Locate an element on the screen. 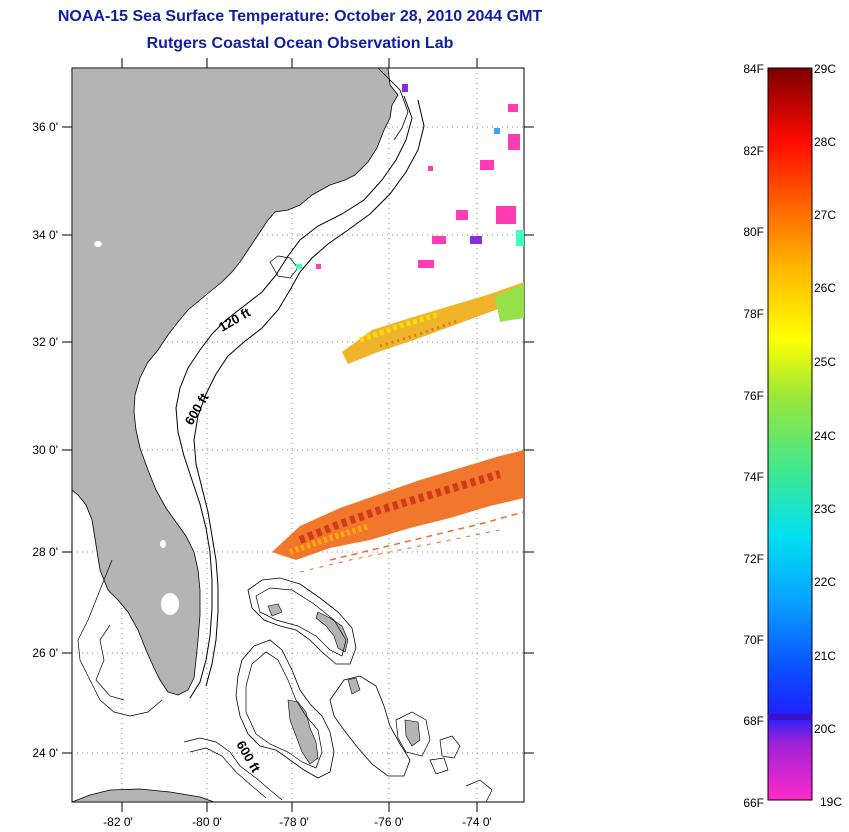 The height and width of the screenshot is (832, 849). lat-tick-label: 36 0' is located at coordinates (45, 127).